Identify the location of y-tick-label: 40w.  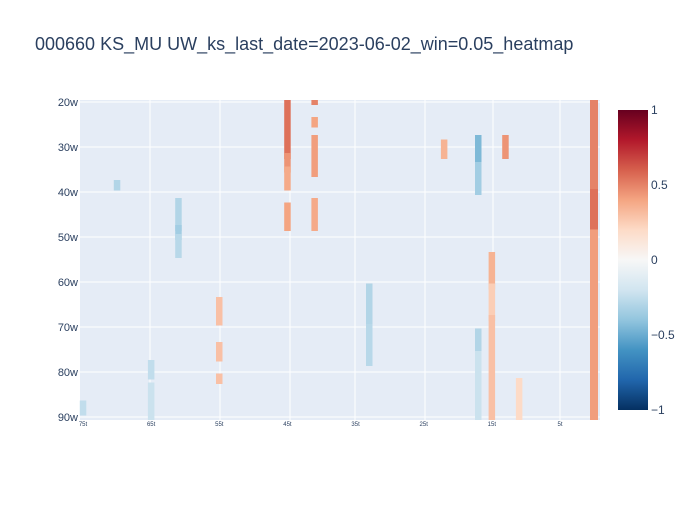
(68, 193).